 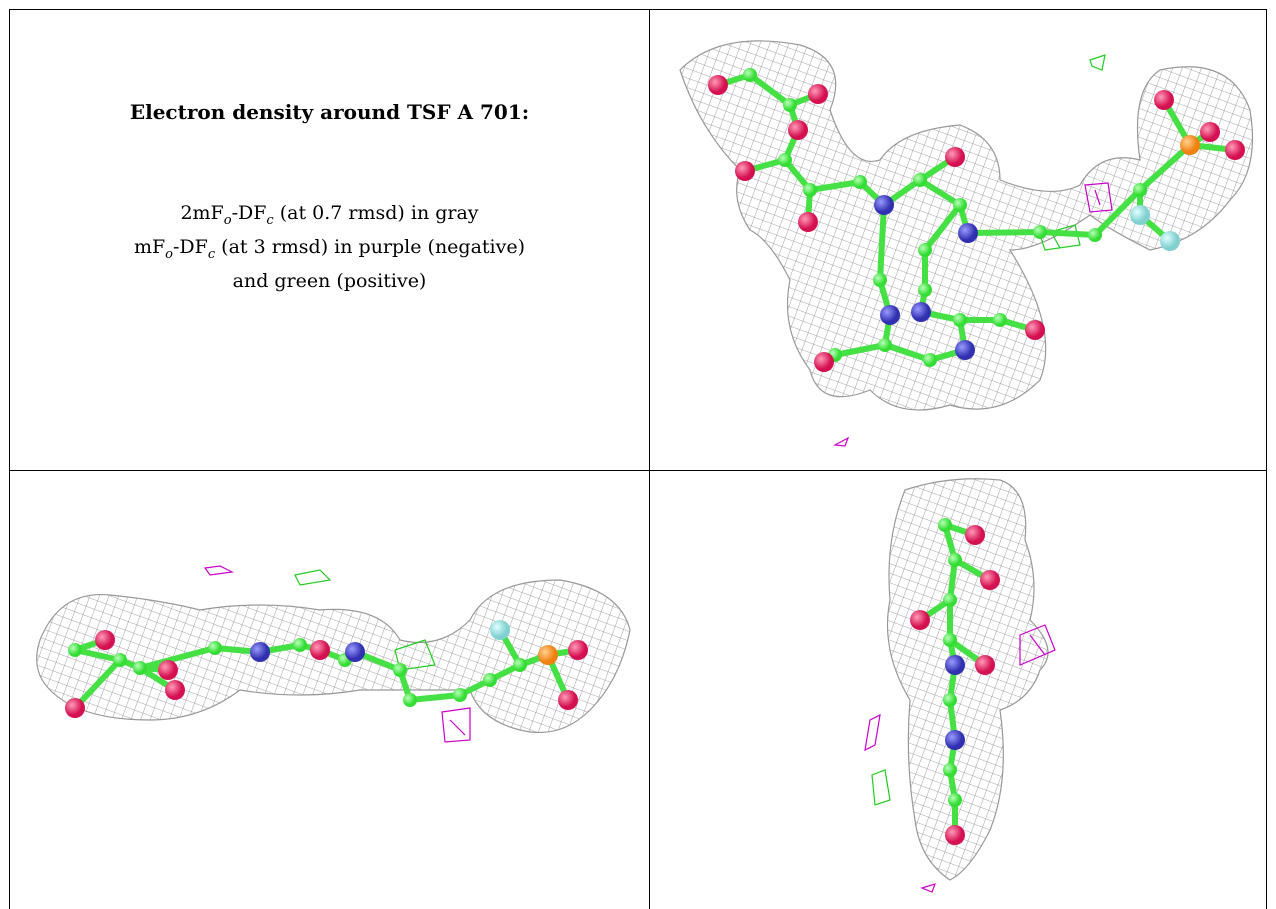 What do you see at coordinates (329, 112) in the screenshot?
I see `title: Electron density around TSF A 701:` at bounding box center [329, 112].